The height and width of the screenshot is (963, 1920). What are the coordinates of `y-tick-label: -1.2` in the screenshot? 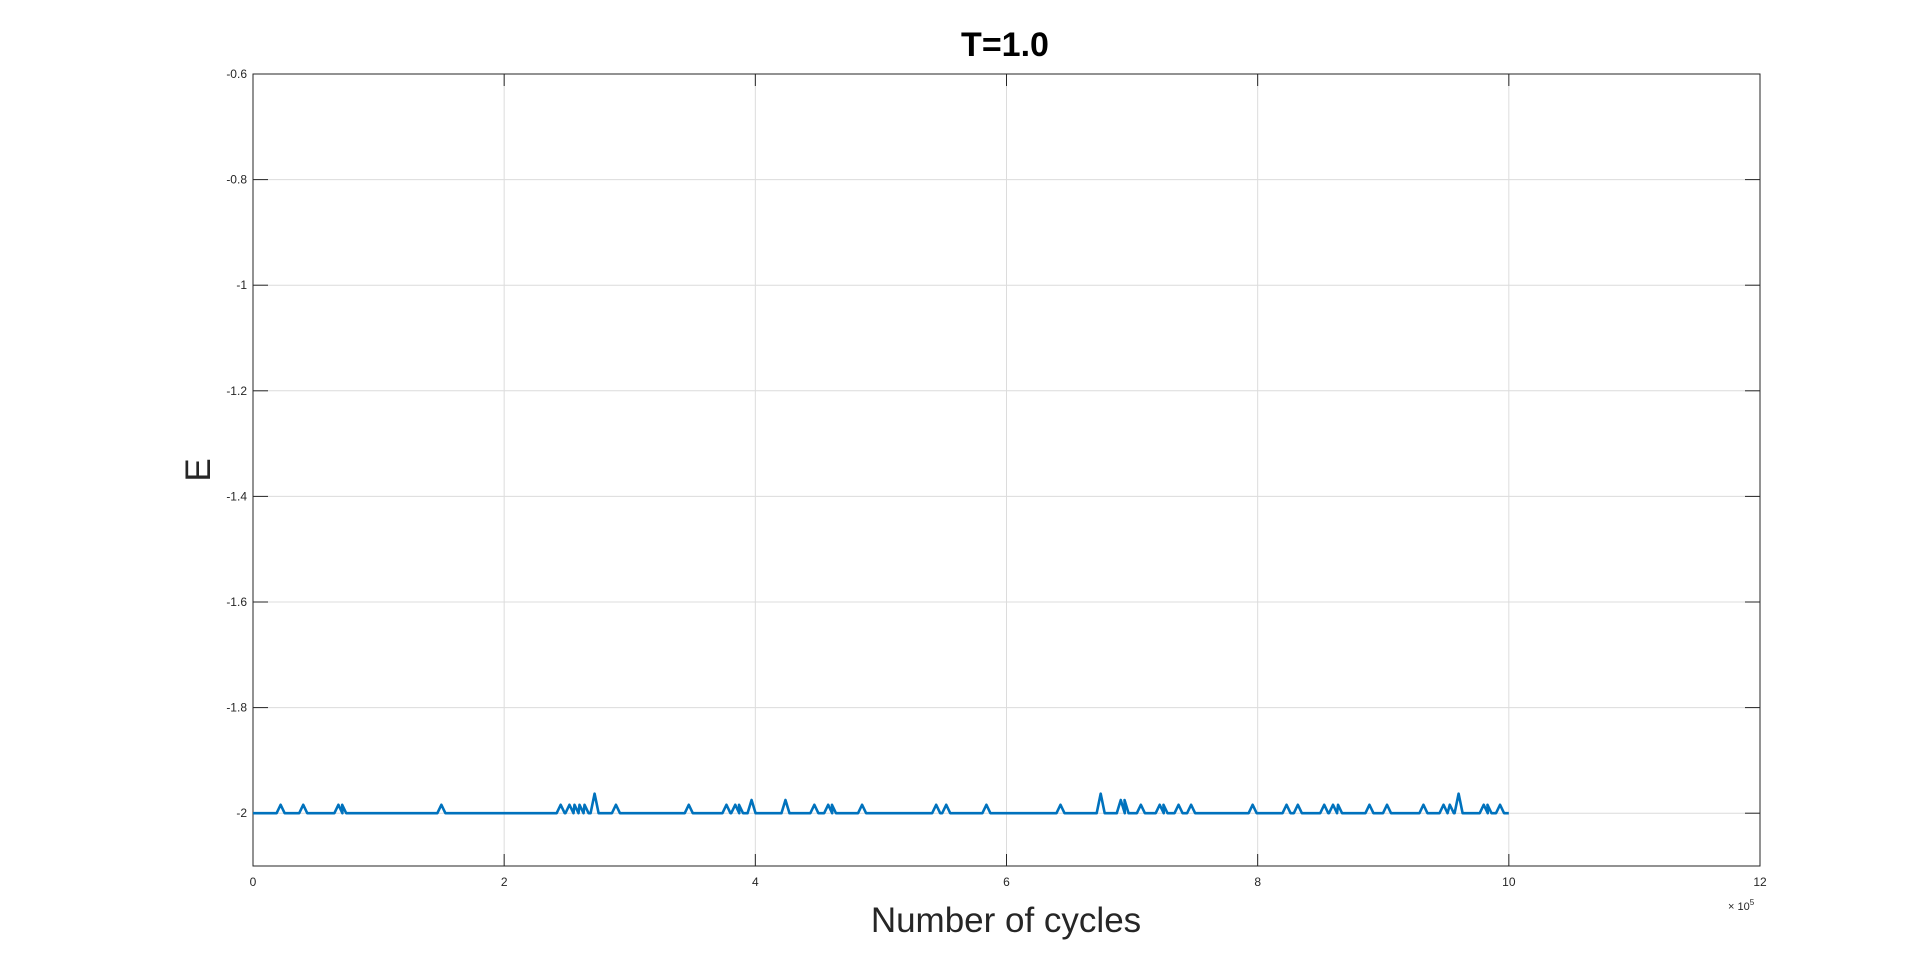 It's located at (236, 391).